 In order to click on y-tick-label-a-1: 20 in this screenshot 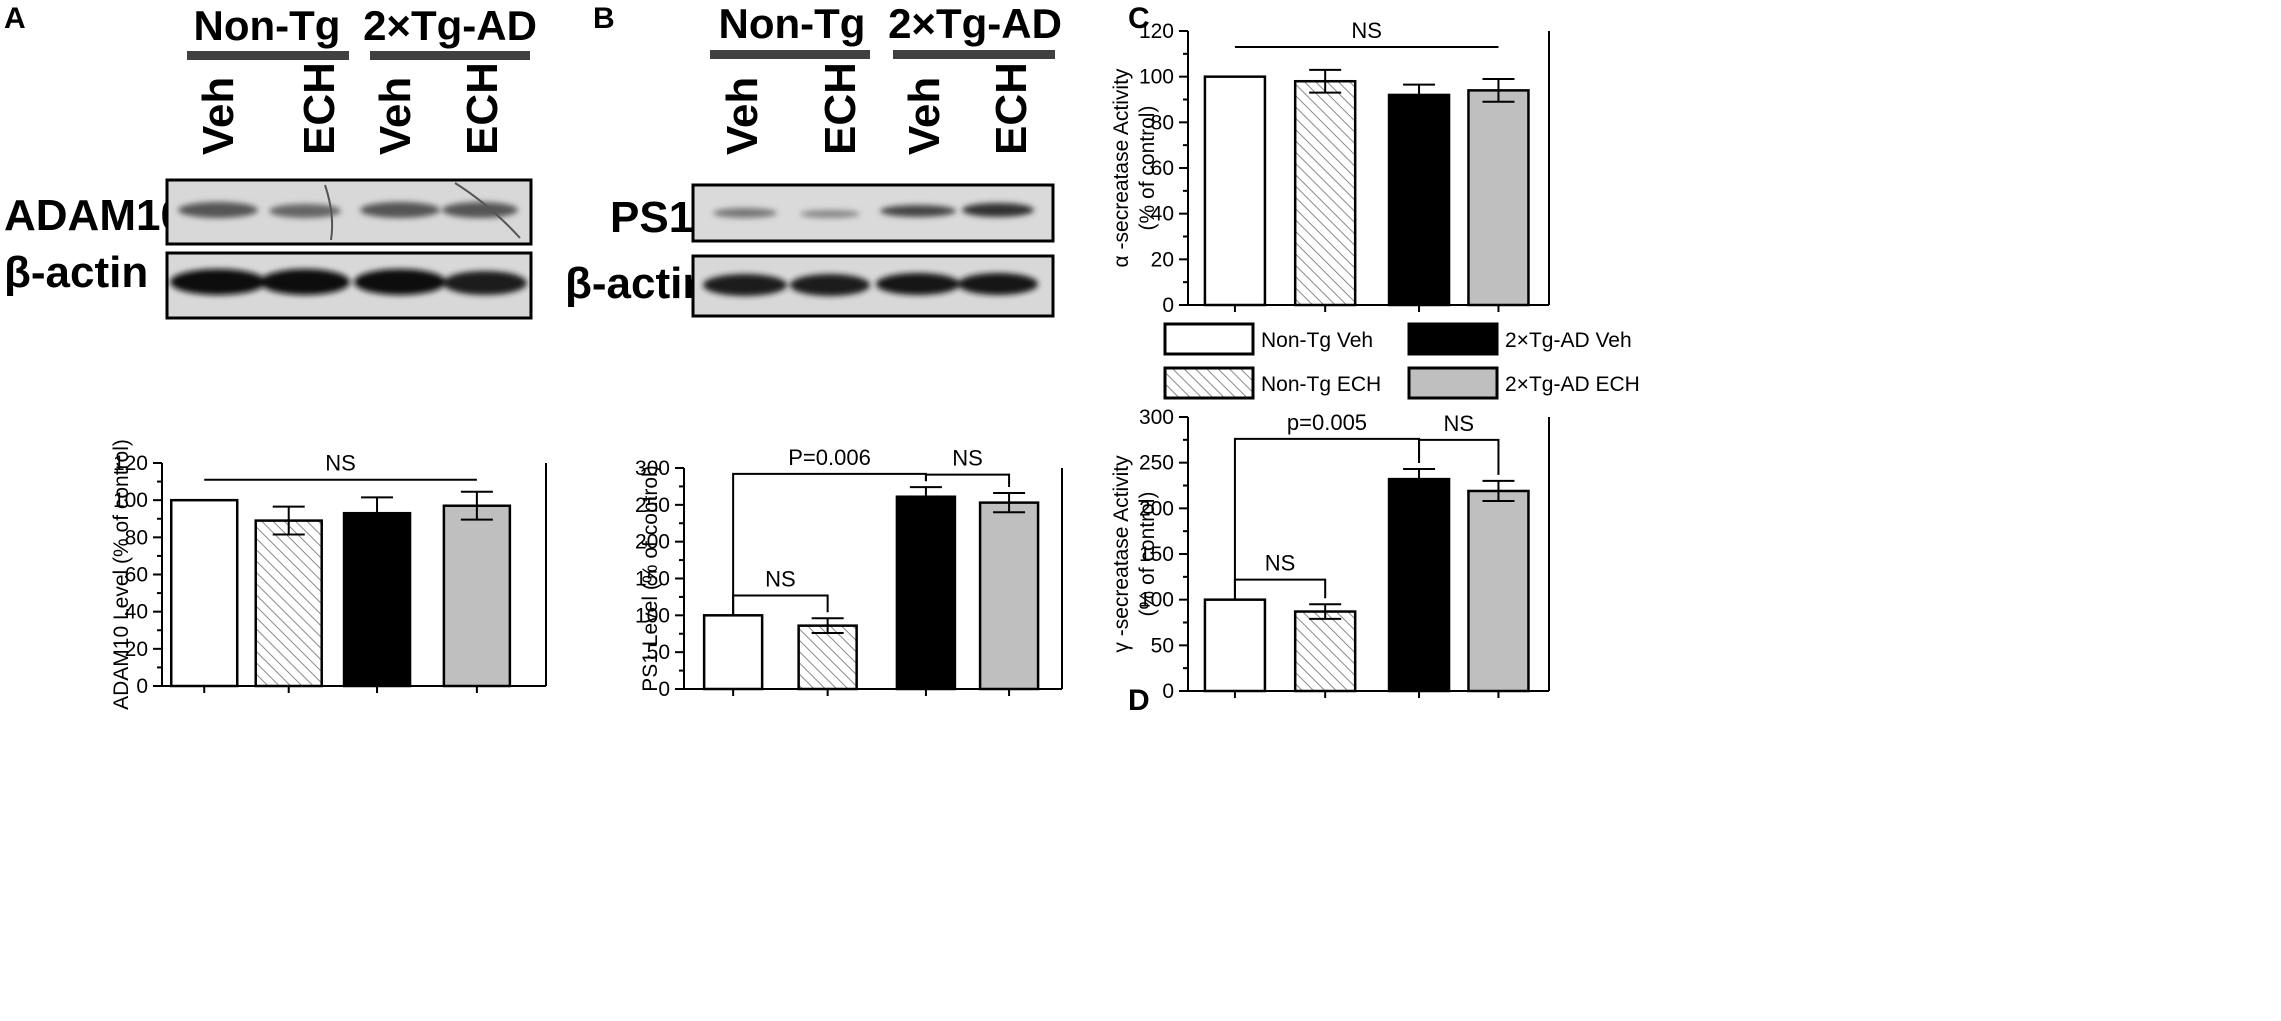, I will do `click(136, 649)`.